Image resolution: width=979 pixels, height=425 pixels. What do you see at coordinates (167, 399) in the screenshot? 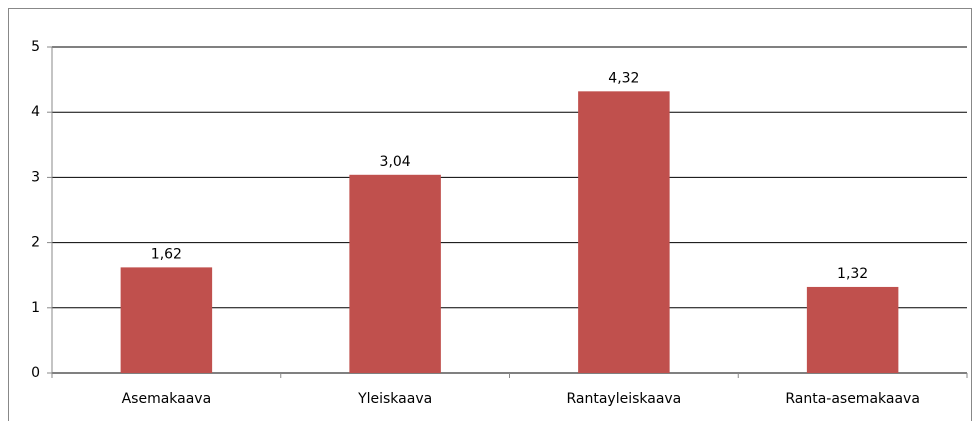
I see `x-tick-label: Asemakaava` at bounding box center [167, 399].